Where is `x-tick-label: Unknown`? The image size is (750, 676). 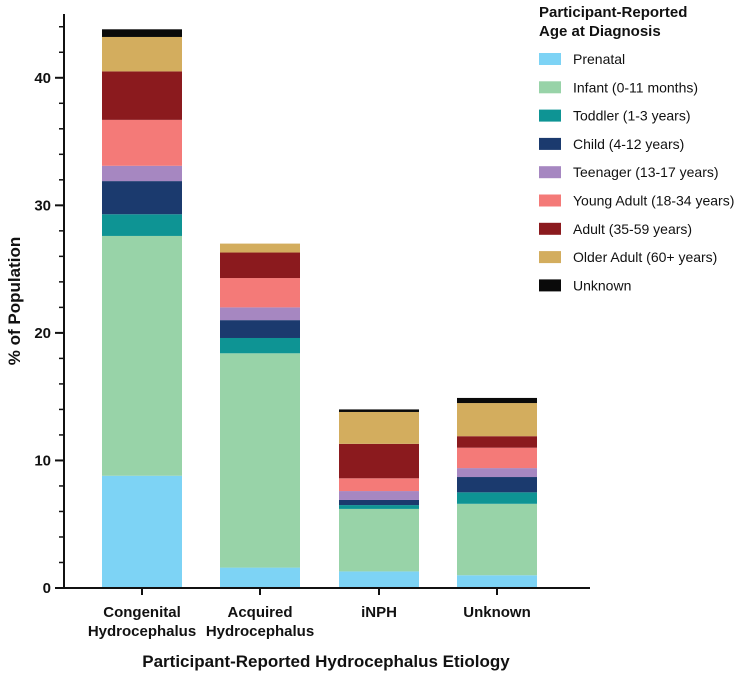 x-tick-label: Unknown is located at coordinates (497, 612).